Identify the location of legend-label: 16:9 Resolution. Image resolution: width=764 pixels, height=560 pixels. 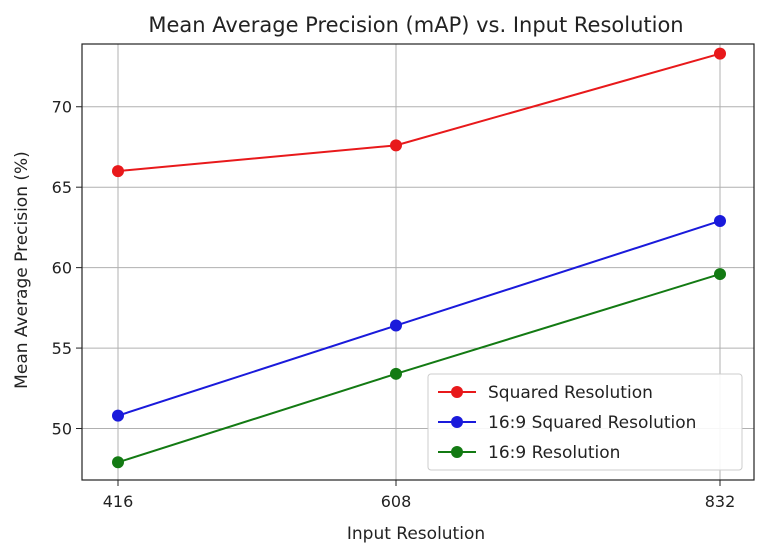
(554, 453).